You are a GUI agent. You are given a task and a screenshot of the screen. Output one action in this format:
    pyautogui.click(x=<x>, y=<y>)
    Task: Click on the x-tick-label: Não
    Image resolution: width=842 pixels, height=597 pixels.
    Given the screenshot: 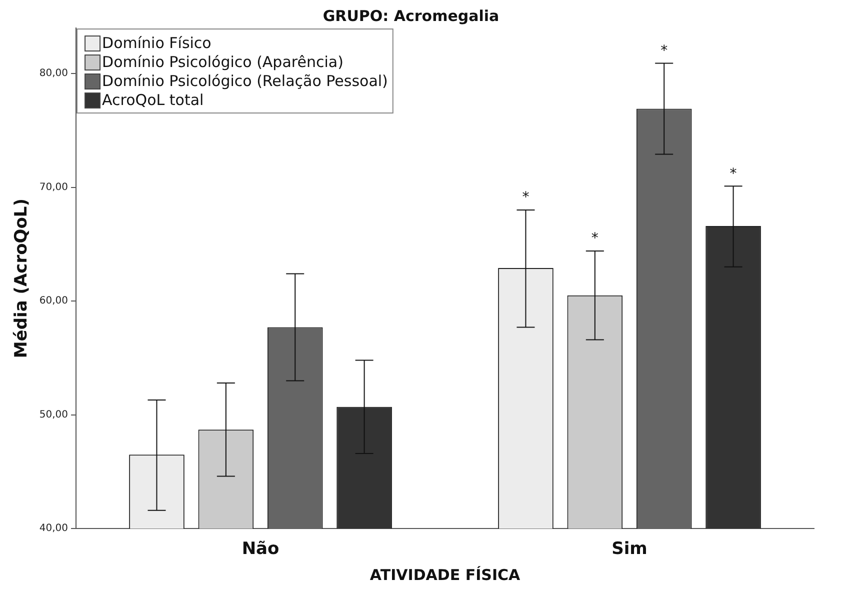 What is the action you would take?
    pyautogui.click(x=261, y=549)
    